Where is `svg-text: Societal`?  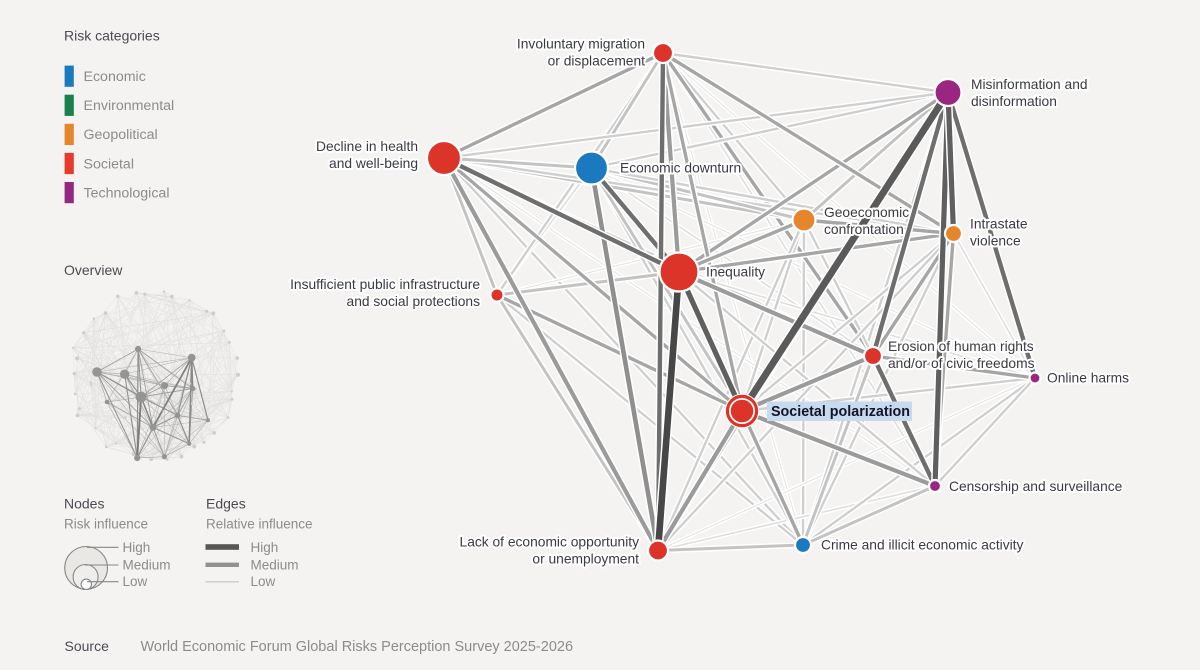
svg-text: Societal is located at coordinates (109, 164).